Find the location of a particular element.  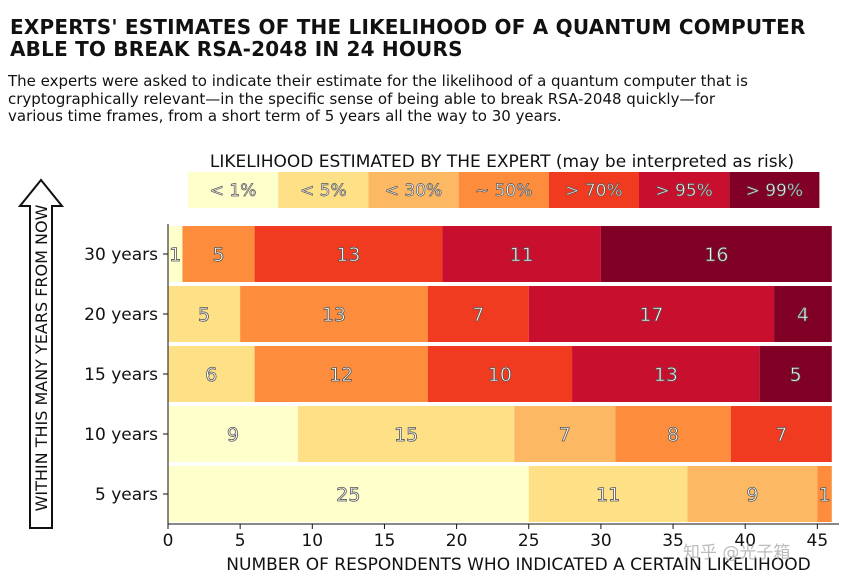

bar-value-label: 17 is located at coordinates (651, 315).